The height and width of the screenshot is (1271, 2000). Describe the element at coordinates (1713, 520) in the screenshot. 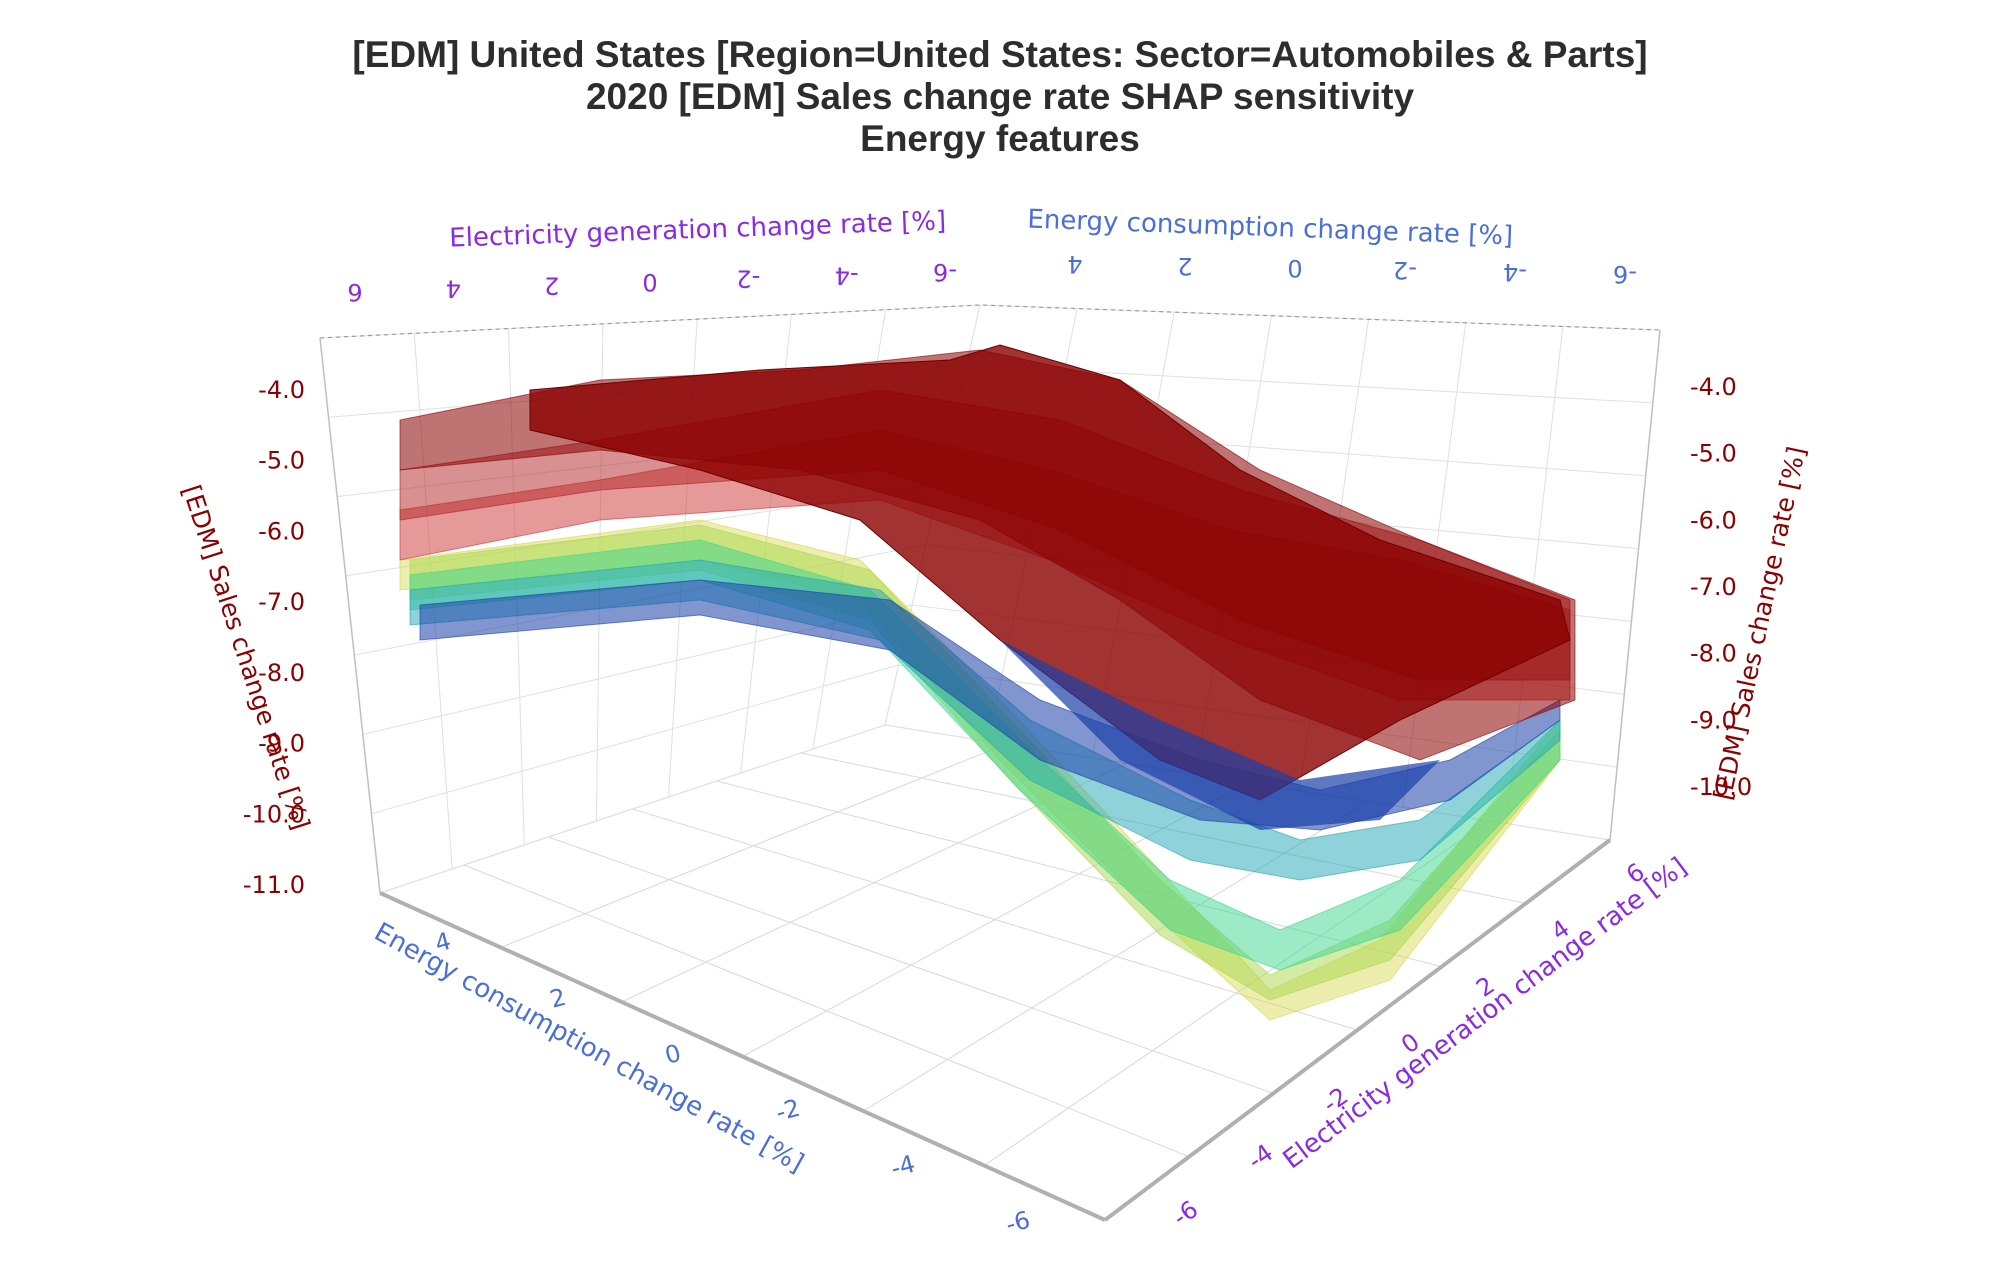

I see `z-tick-label-right: -6.0` at that location.